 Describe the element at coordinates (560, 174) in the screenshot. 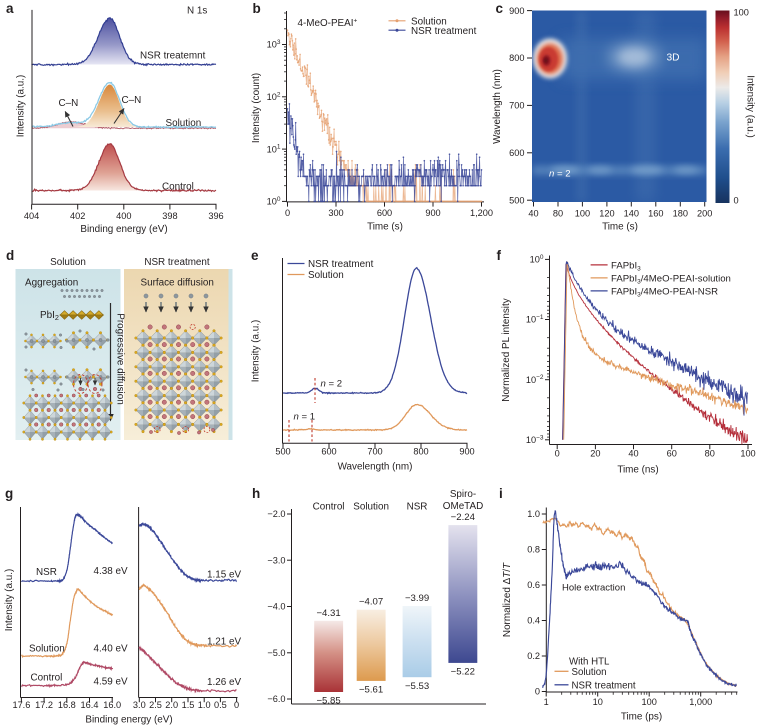

I see `svg-text: n = 2` at that location.